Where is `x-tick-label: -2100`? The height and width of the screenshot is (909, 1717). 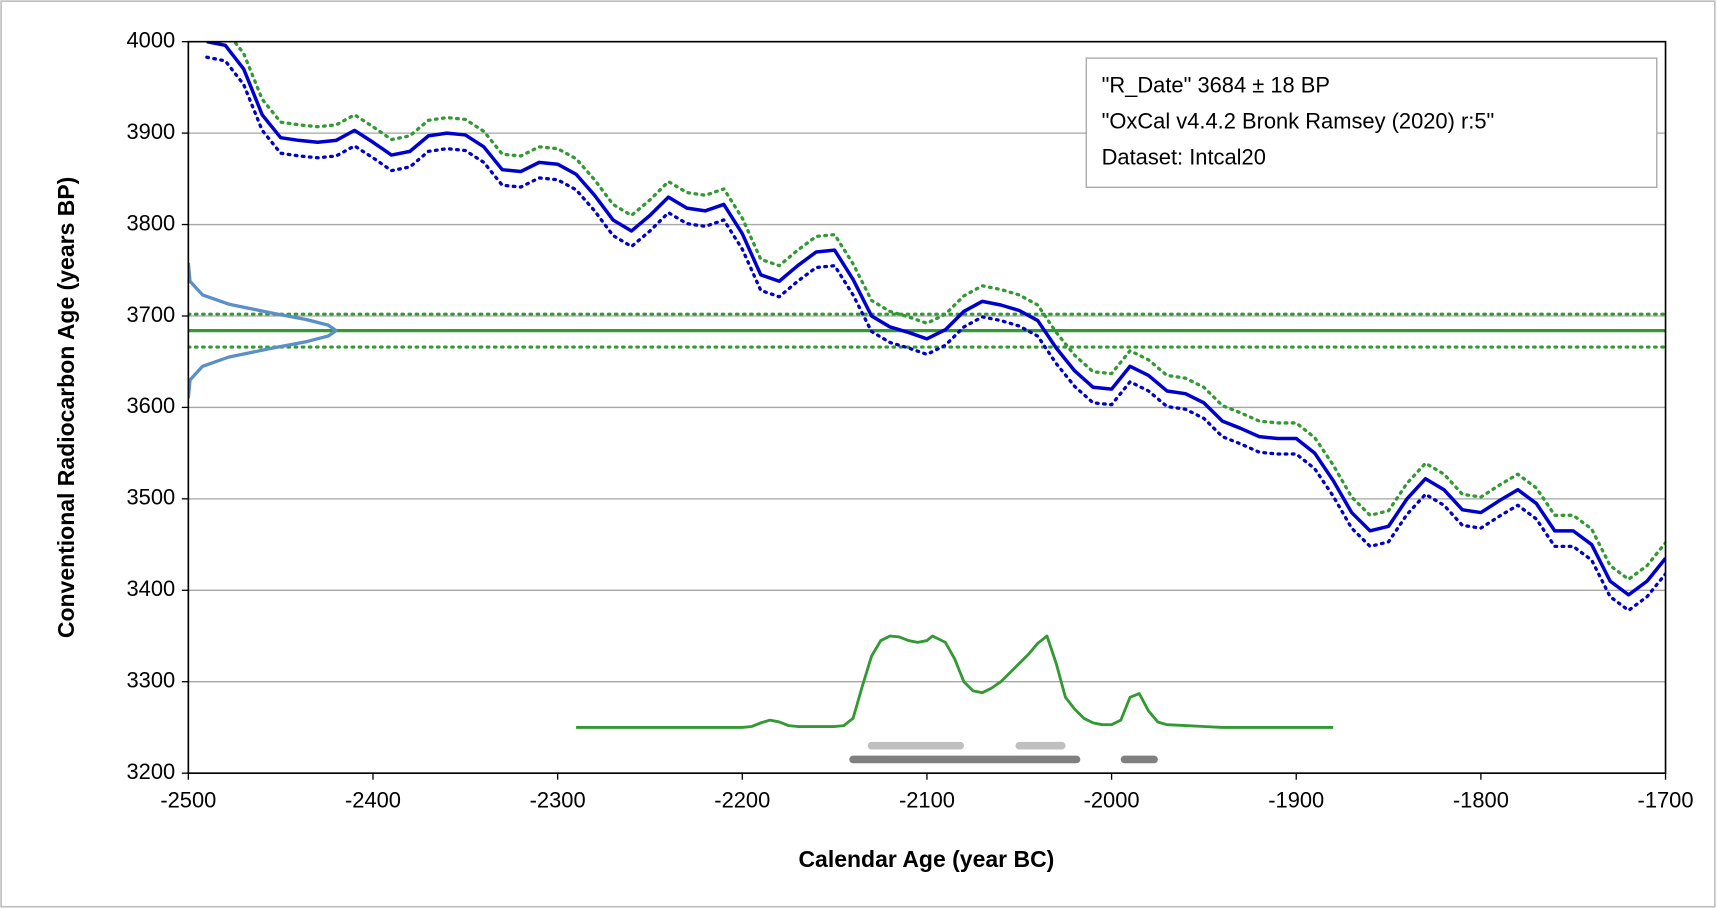
x-tick-label: -2100 is located at coordinates (927, 799).